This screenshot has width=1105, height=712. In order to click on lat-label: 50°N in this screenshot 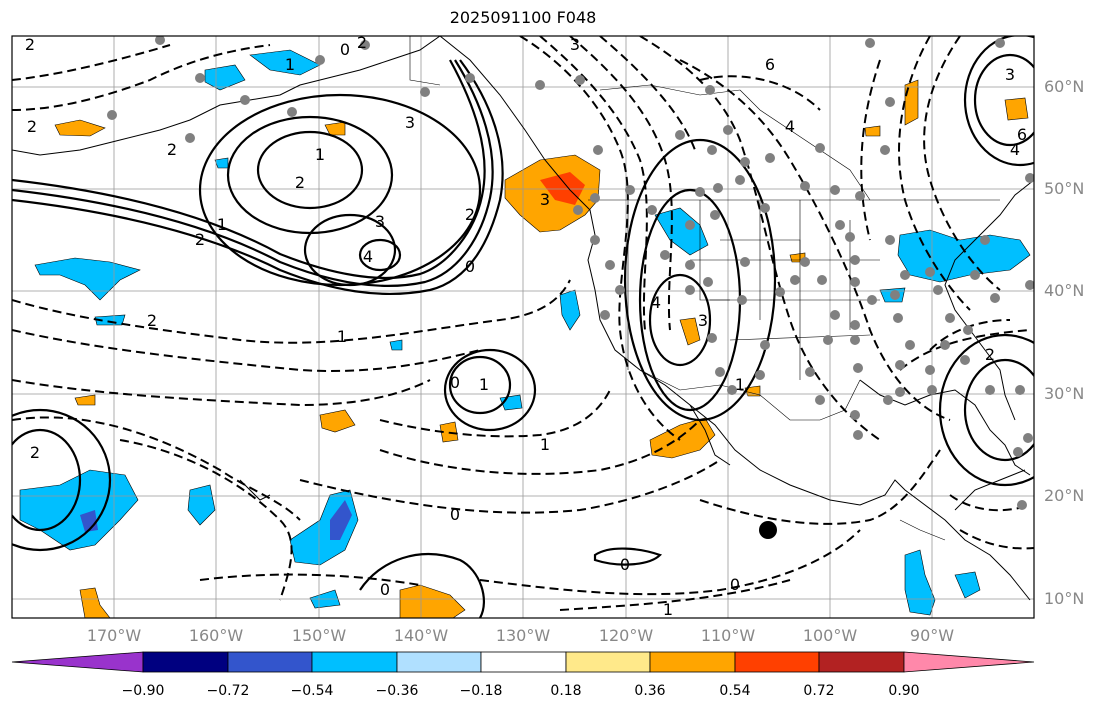, I will do `click(1064, 188)`.